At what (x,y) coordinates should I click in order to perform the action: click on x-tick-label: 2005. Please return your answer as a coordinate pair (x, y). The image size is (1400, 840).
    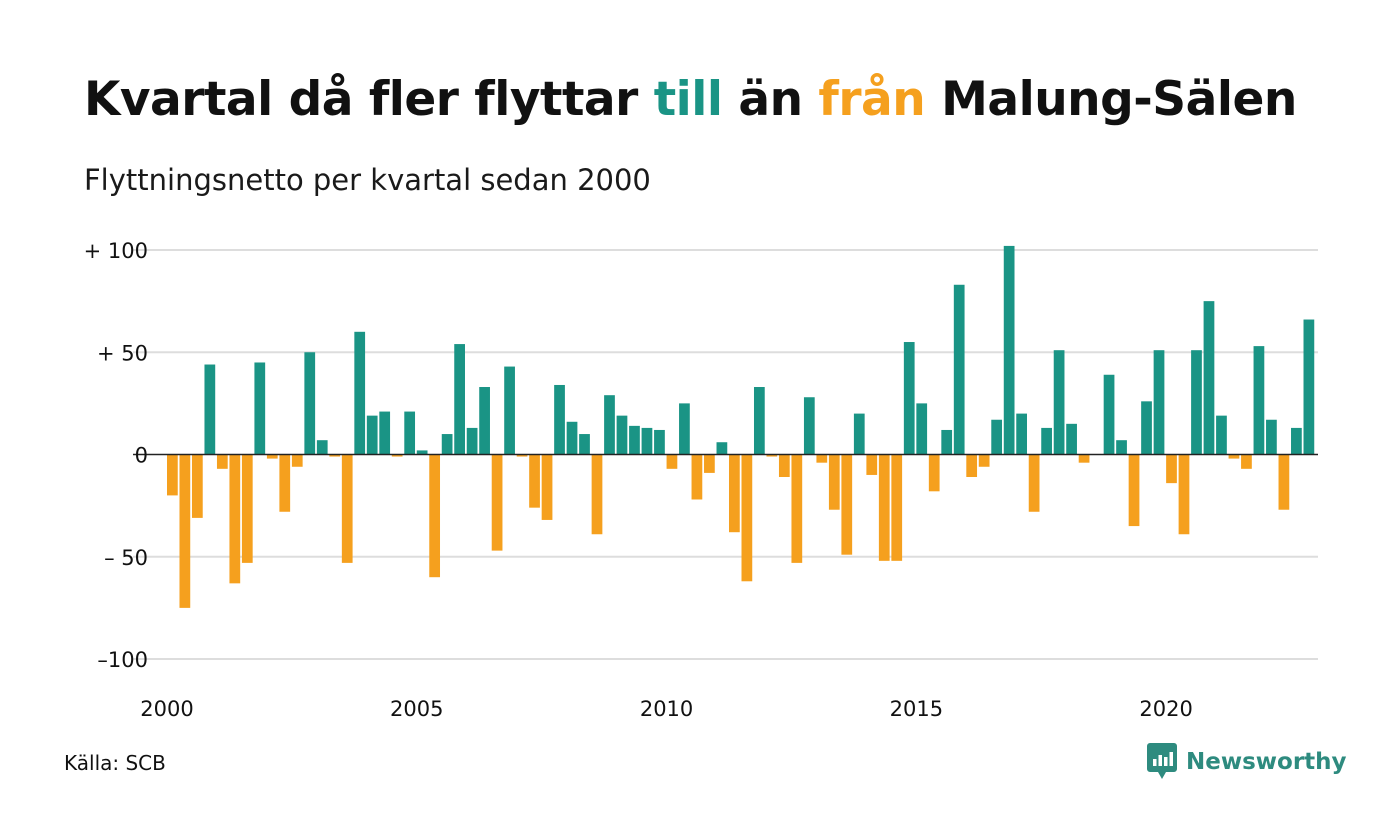
    Looking at the image, I should click on (416, 709).